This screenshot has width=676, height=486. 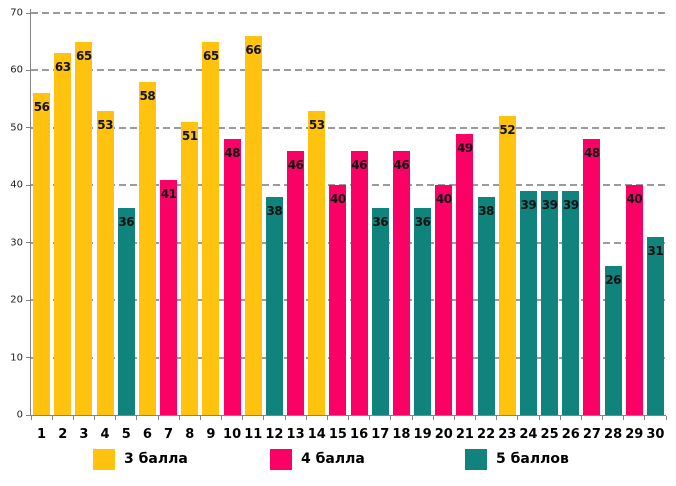 What do you see at coordinates (476, 459) in the screenshot?
I see `legend-swatch-5-ballov` at bounding box center [476, 459].